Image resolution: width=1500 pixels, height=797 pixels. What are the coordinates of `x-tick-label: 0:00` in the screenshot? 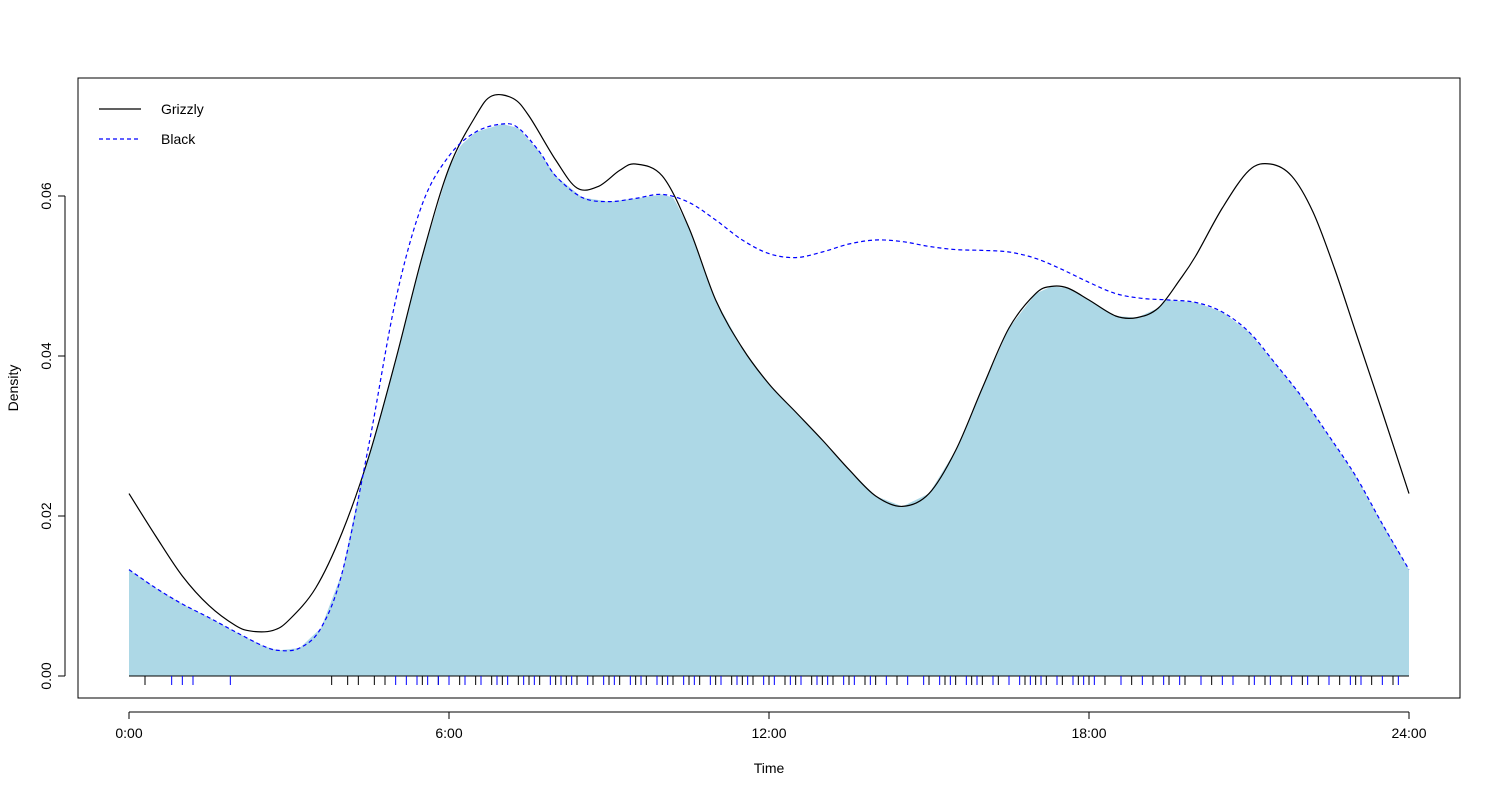 It's located at (128, 733).